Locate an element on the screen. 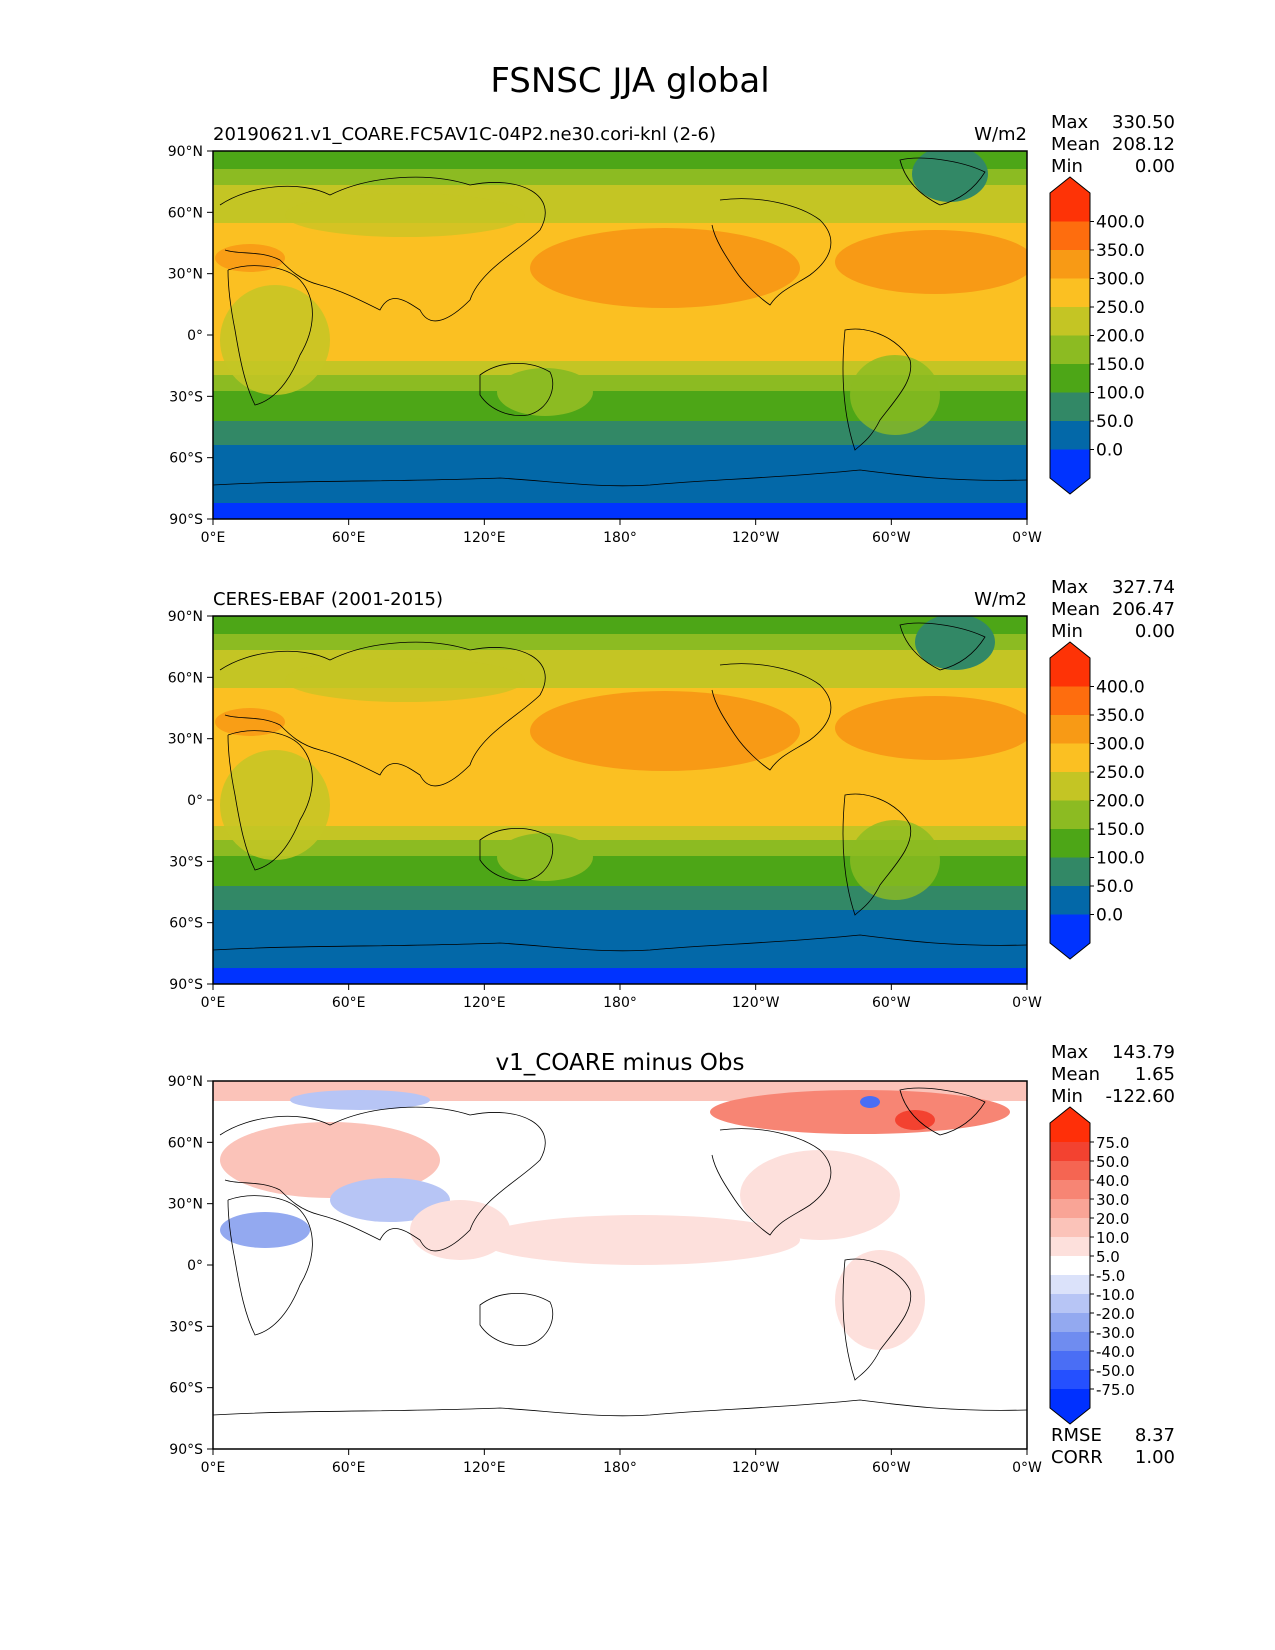 This screenshot has width=1275, height=1650. stat-value: 1.65 is located at coordinates (1155, 1074).